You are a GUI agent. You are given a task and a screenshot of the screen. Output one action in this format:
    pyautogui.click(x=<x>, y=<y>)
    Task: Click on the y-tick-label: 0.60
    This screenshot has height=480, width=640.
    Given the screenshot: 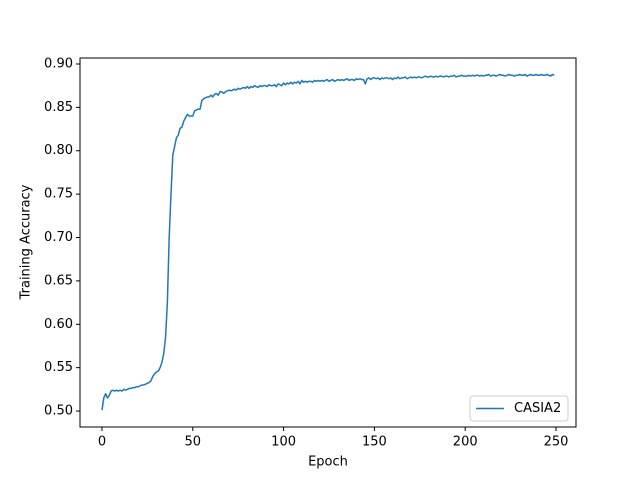 What is the action you would take?
    pyautogui.click(x=58, y=324)
    